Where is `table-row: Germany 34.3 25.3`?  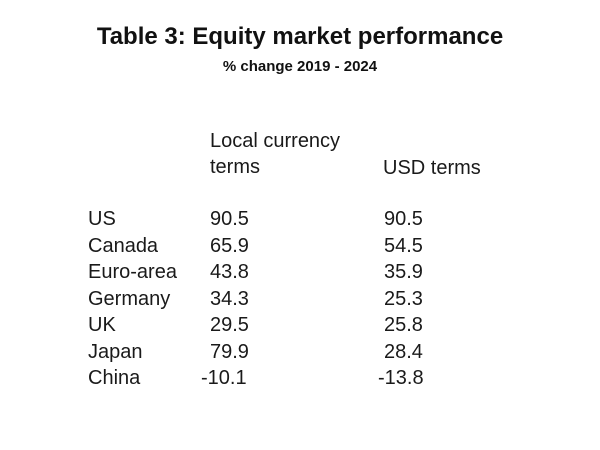
table-row: Germany 34.3 25.3 is located at coordinates (288, 299).